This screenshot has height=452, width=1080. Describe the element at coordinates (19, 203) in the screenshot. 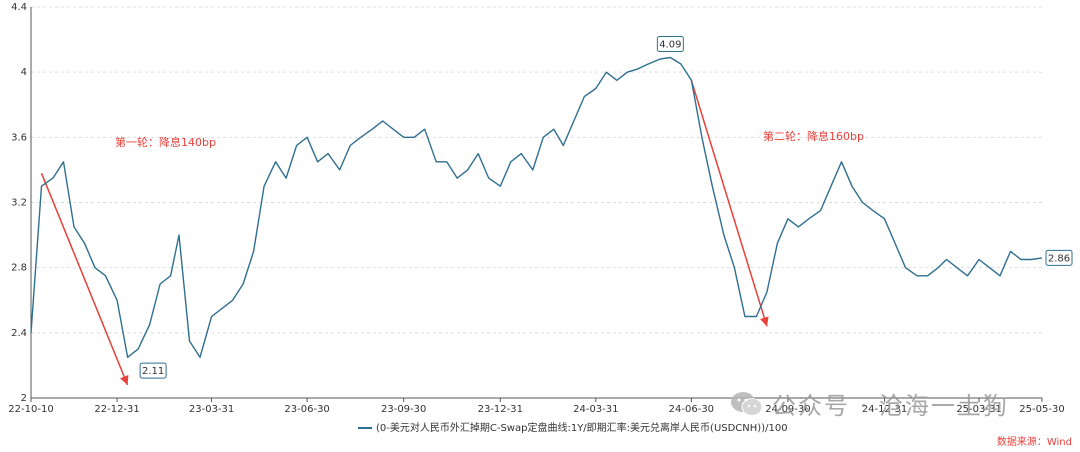

I see `y-tick-label: 3.2` at that location.